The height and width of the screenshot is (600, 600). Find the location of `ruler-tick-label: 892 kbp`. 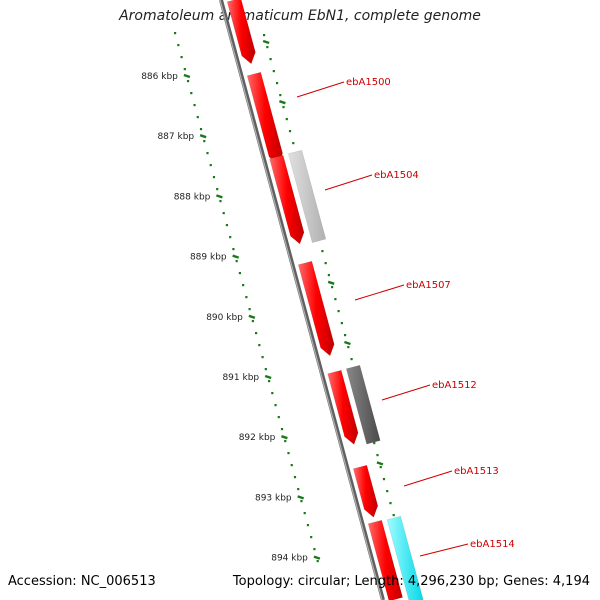

ruler-tick-label: 892 kbp is located at coordinates (257, 438).